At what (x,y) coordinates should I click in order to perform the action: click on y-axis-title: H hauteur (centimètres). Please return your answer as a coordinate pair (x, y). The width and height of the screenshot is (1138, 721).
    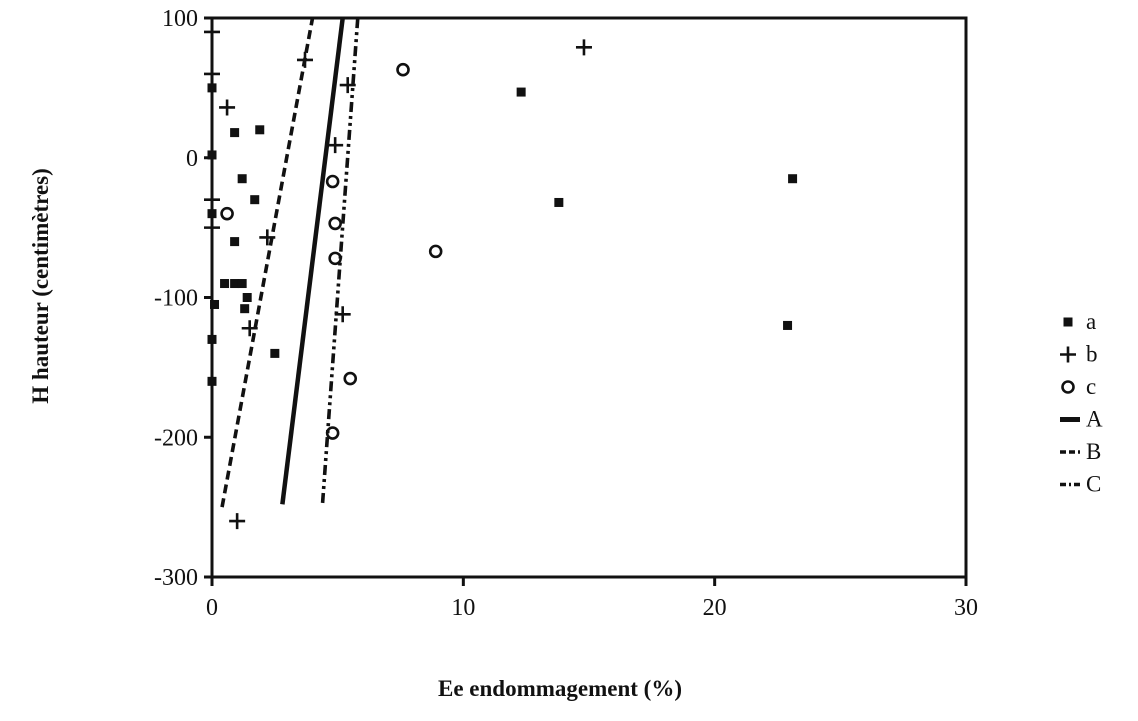
    Looking at the image, I should click on (40, 285).